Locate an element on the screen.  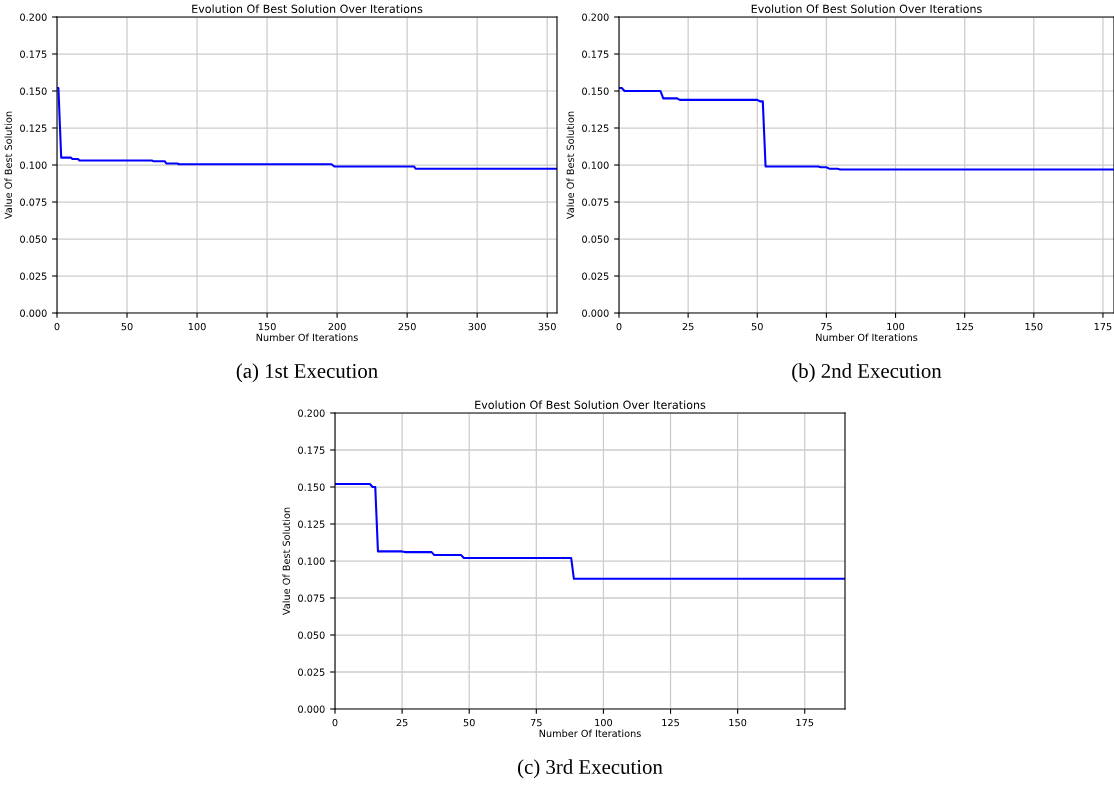
text: (c) 3rd Execution is located at coordinates (590, 769).